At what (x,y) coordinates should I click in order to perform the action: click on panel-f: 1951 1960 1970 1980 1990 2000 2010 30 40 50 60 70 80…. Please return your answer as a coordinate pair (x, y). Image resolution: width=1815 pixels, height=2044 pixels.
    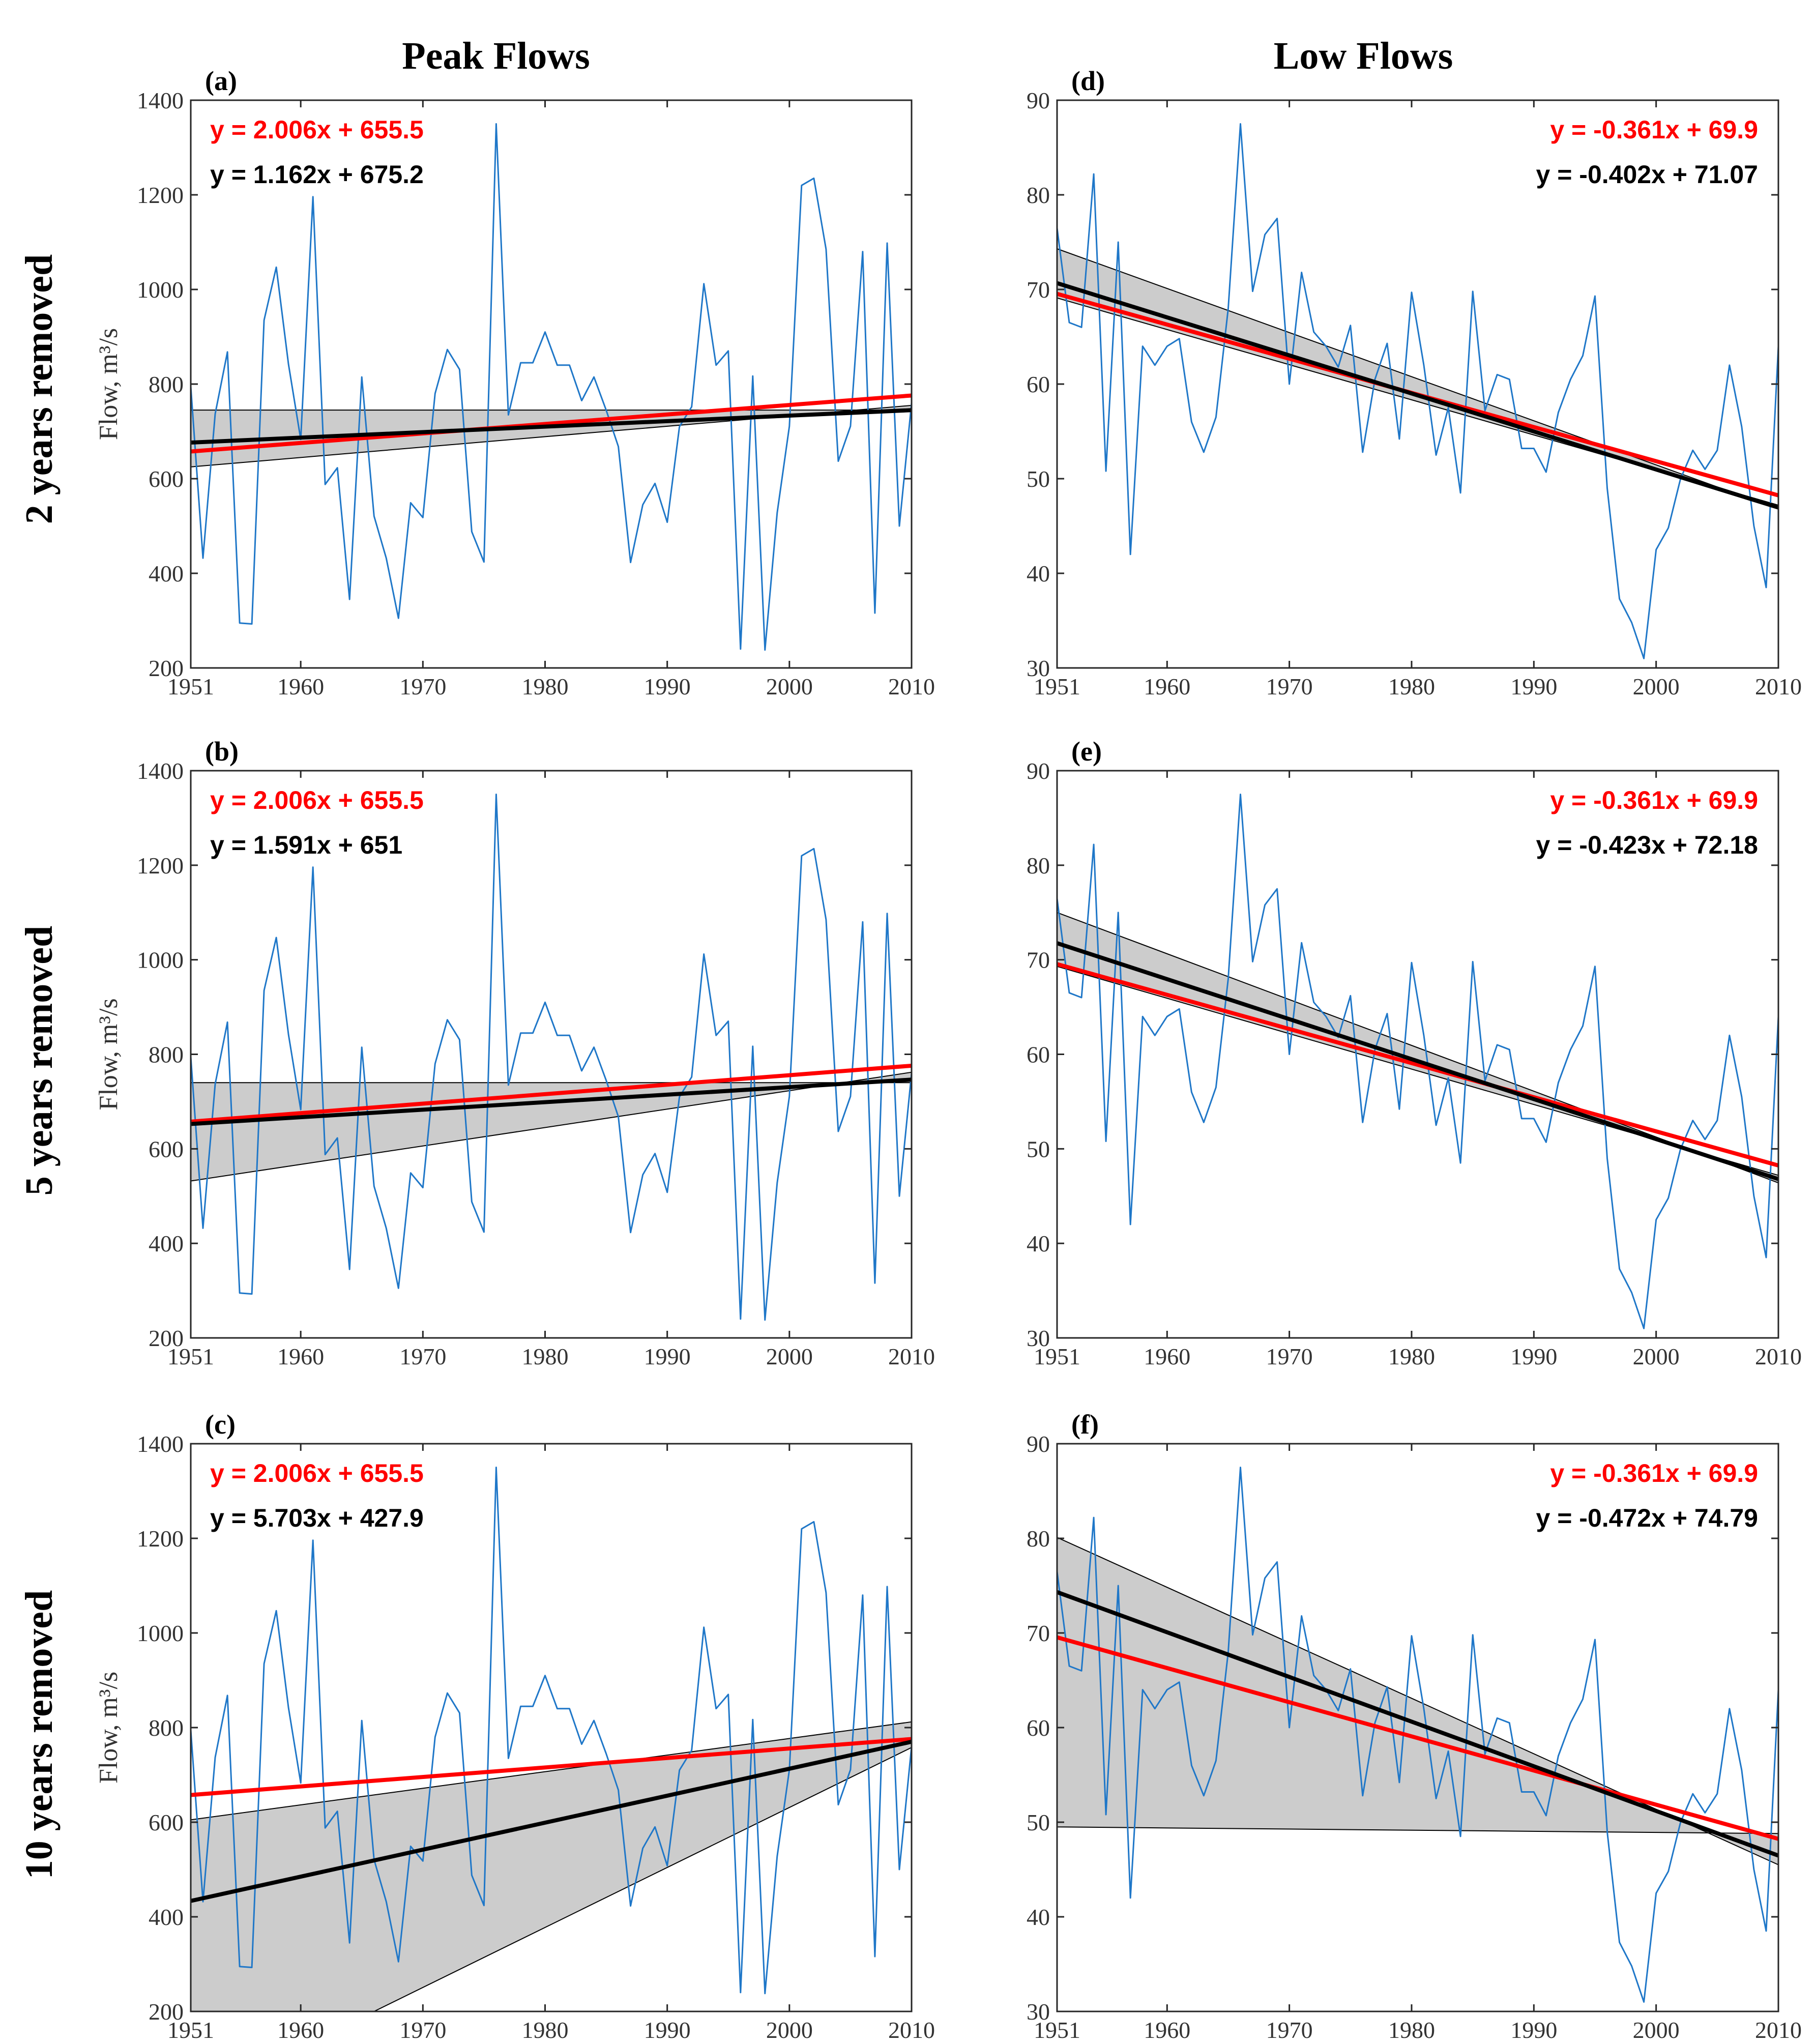
    Looking at the image, I should click on (1414, 1726).